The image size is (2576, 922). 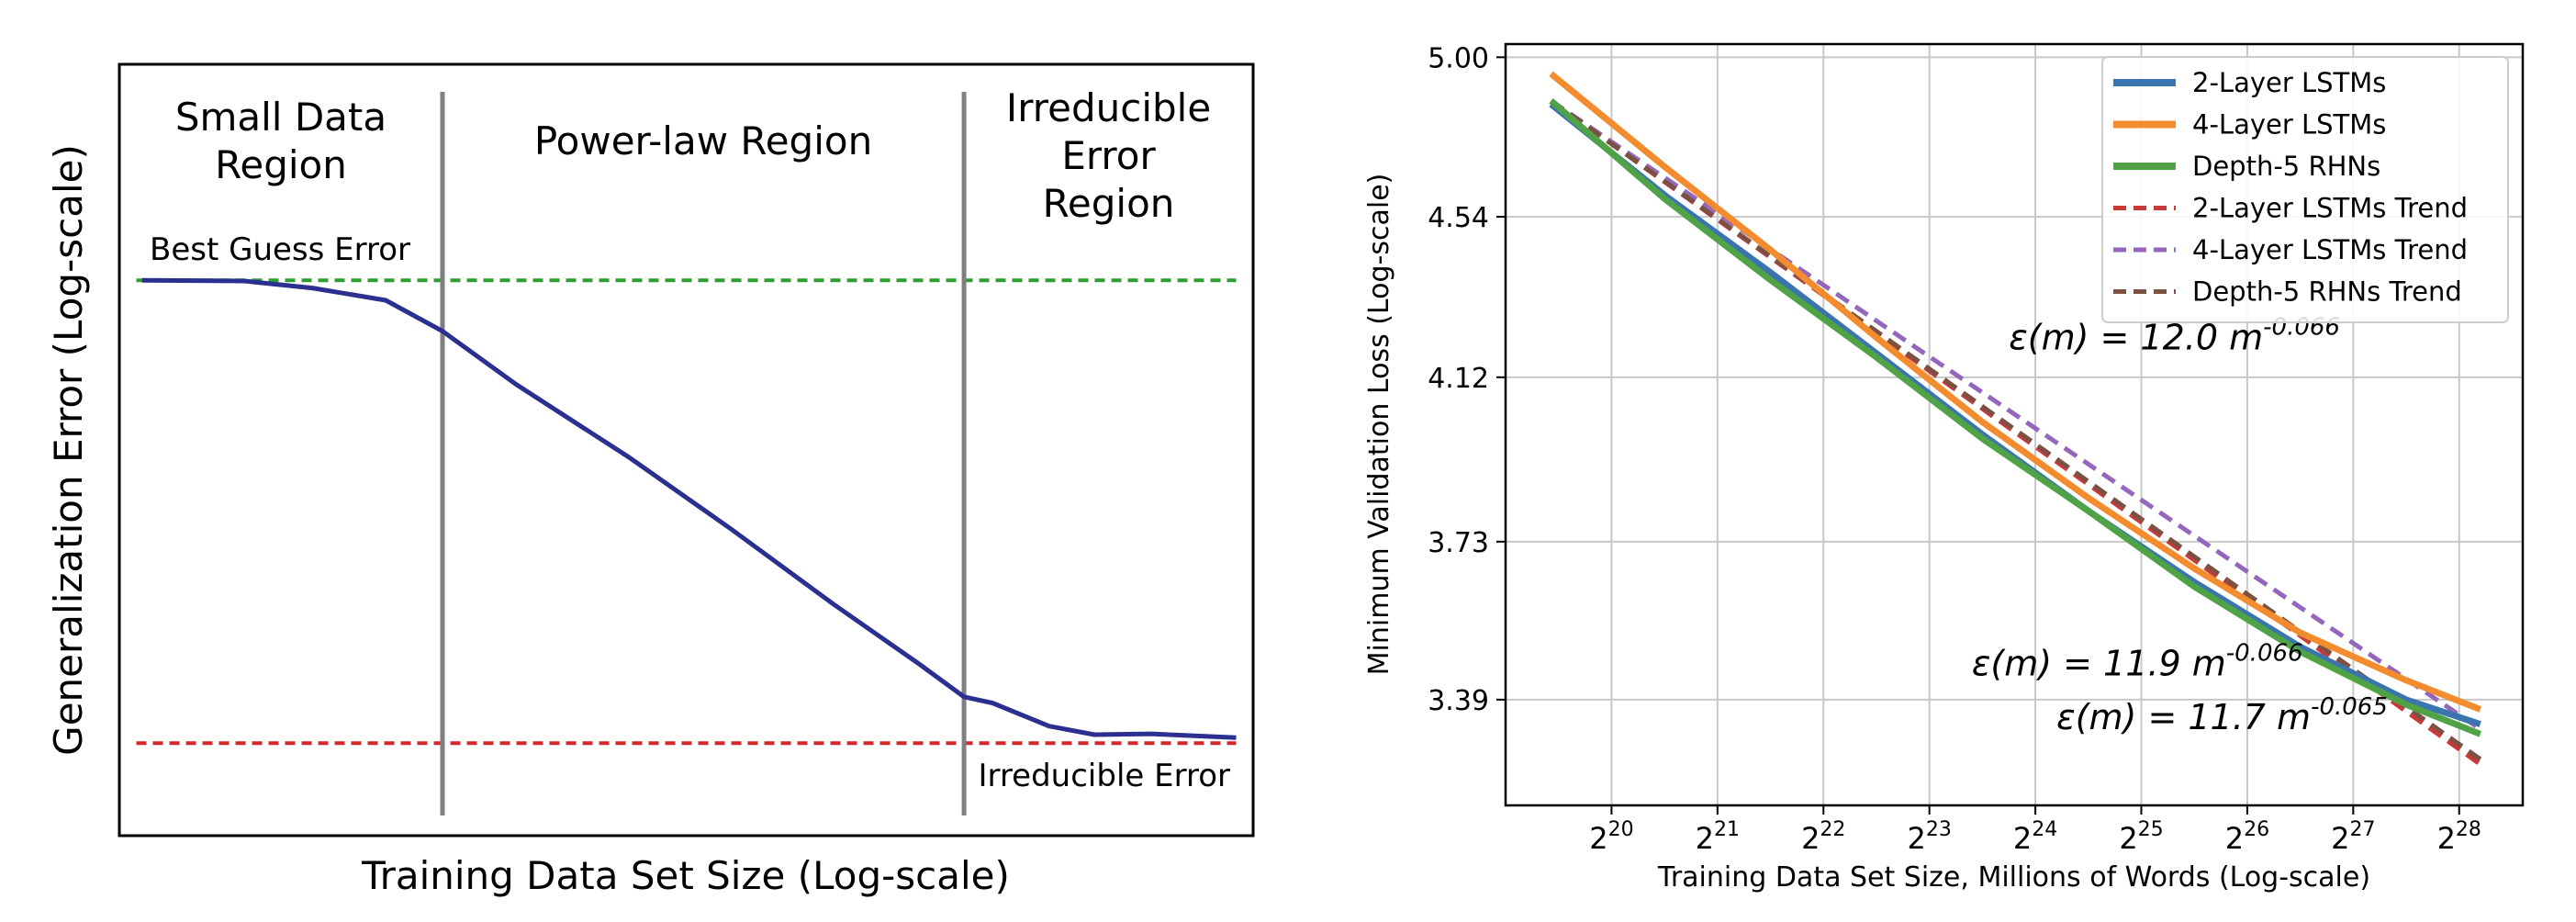 What do you see at coordinates (2137, 662) in the screenshot?
I see `annotation-trend-2layer: ε(m) = 11.9 m-0.066` at bounding box center [2137, 662].